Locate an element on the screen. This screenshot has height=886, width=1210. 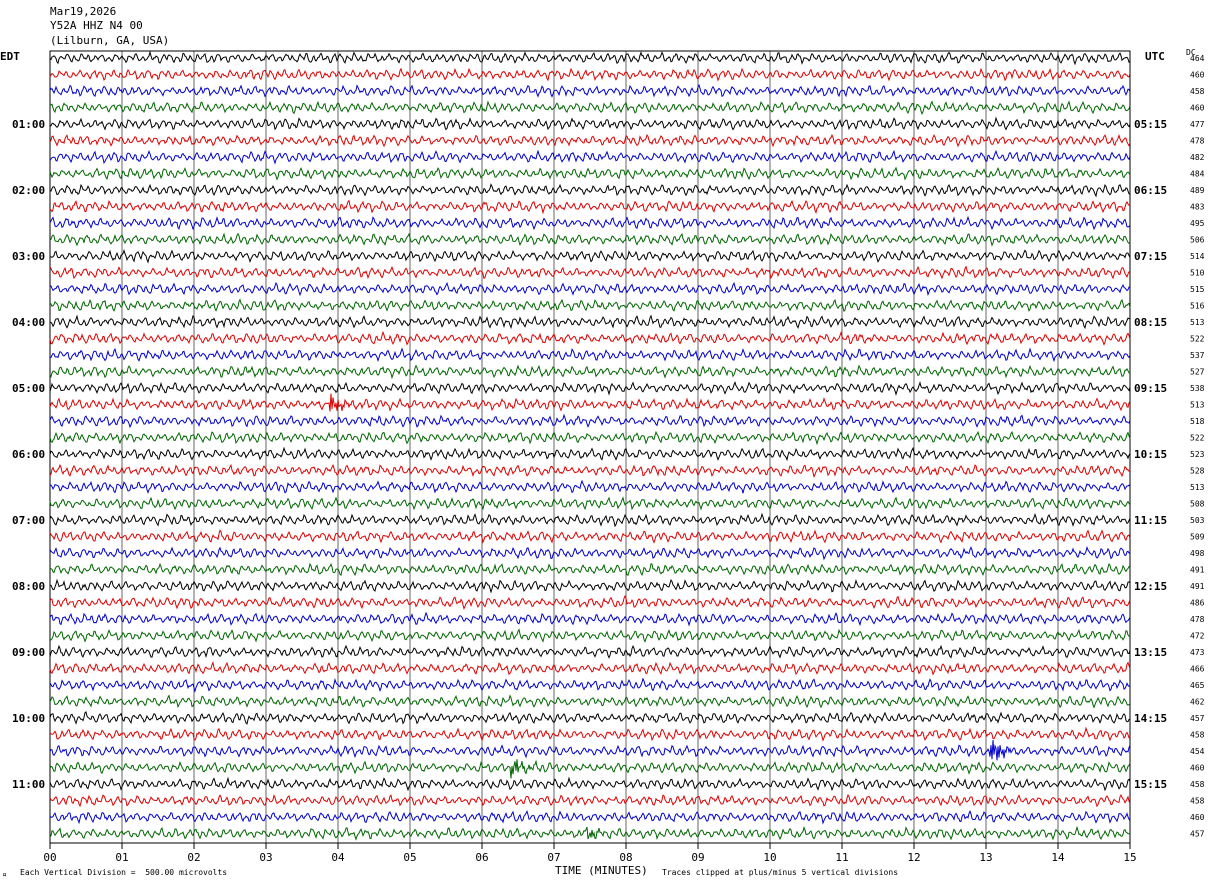
dc-offset-label: 508 is located at coordinates (1197, 504).